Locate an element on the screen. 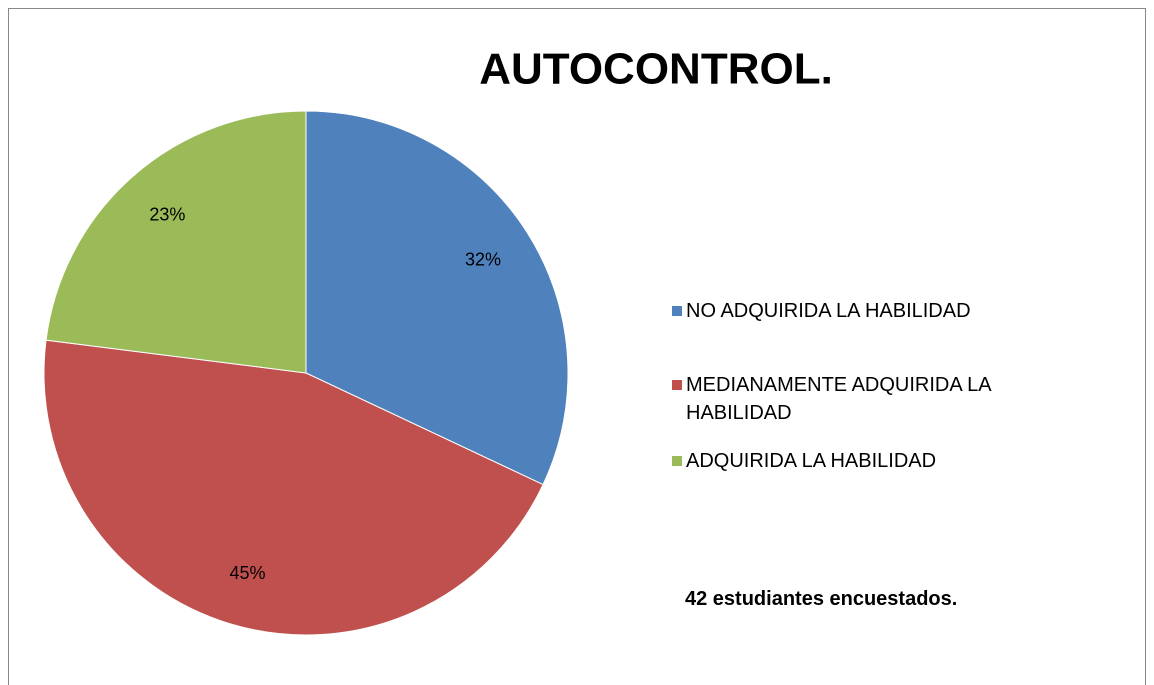 This screenshot has width=1154, height=685. data-label: 23% is located at coordinates (167, 215).